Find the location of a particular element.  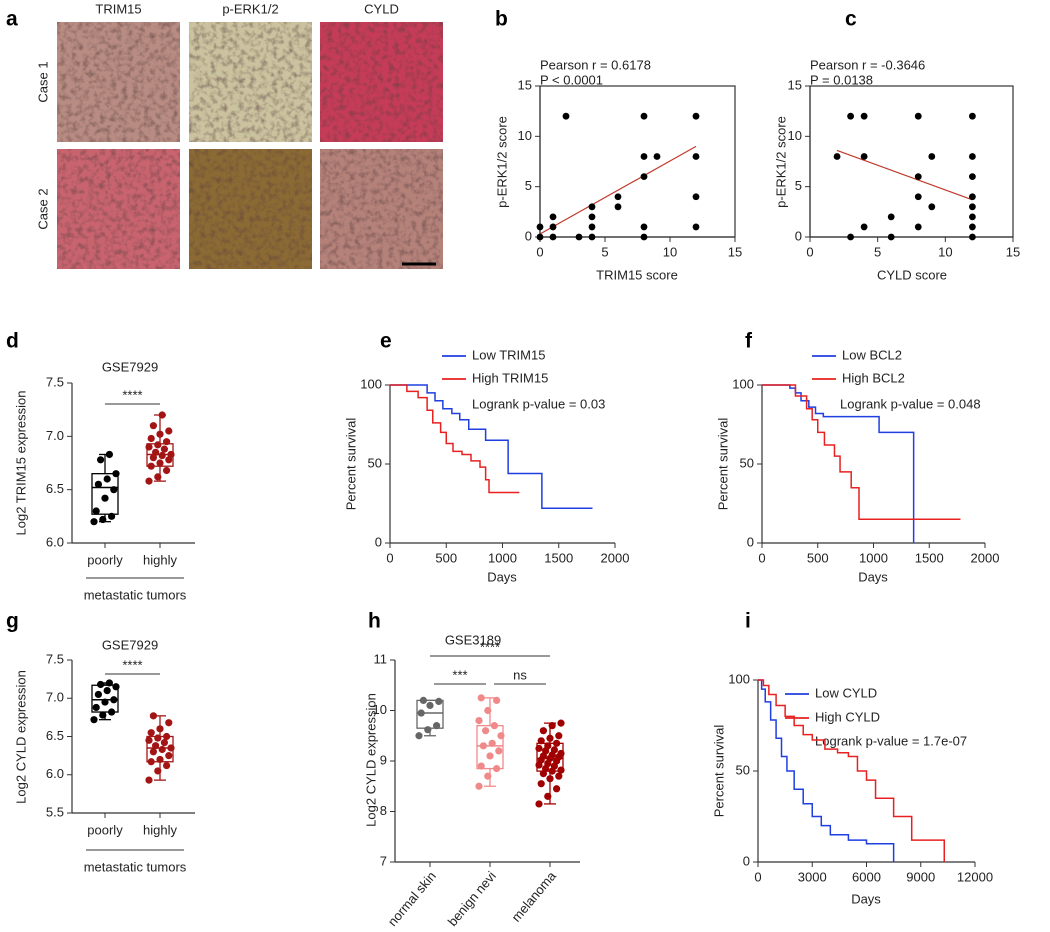

x-tick-label: 6000 is located at coordinates (866, 876).